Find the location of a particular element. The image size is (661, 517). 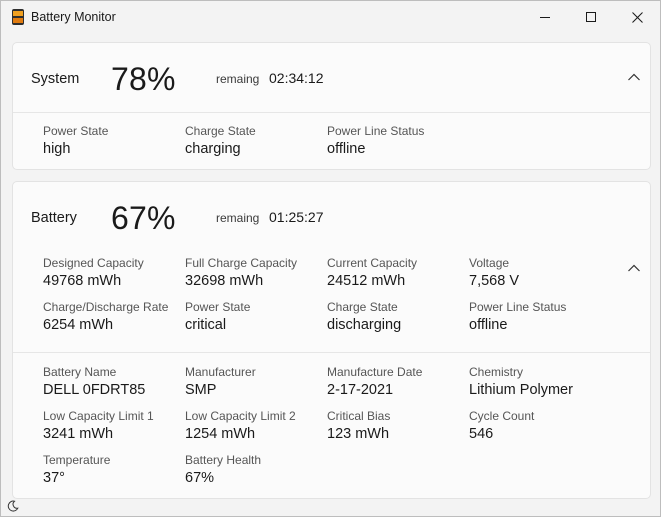

battery-field-manufacturer: Manufacturer SMP is located at coordinates (255, 381).